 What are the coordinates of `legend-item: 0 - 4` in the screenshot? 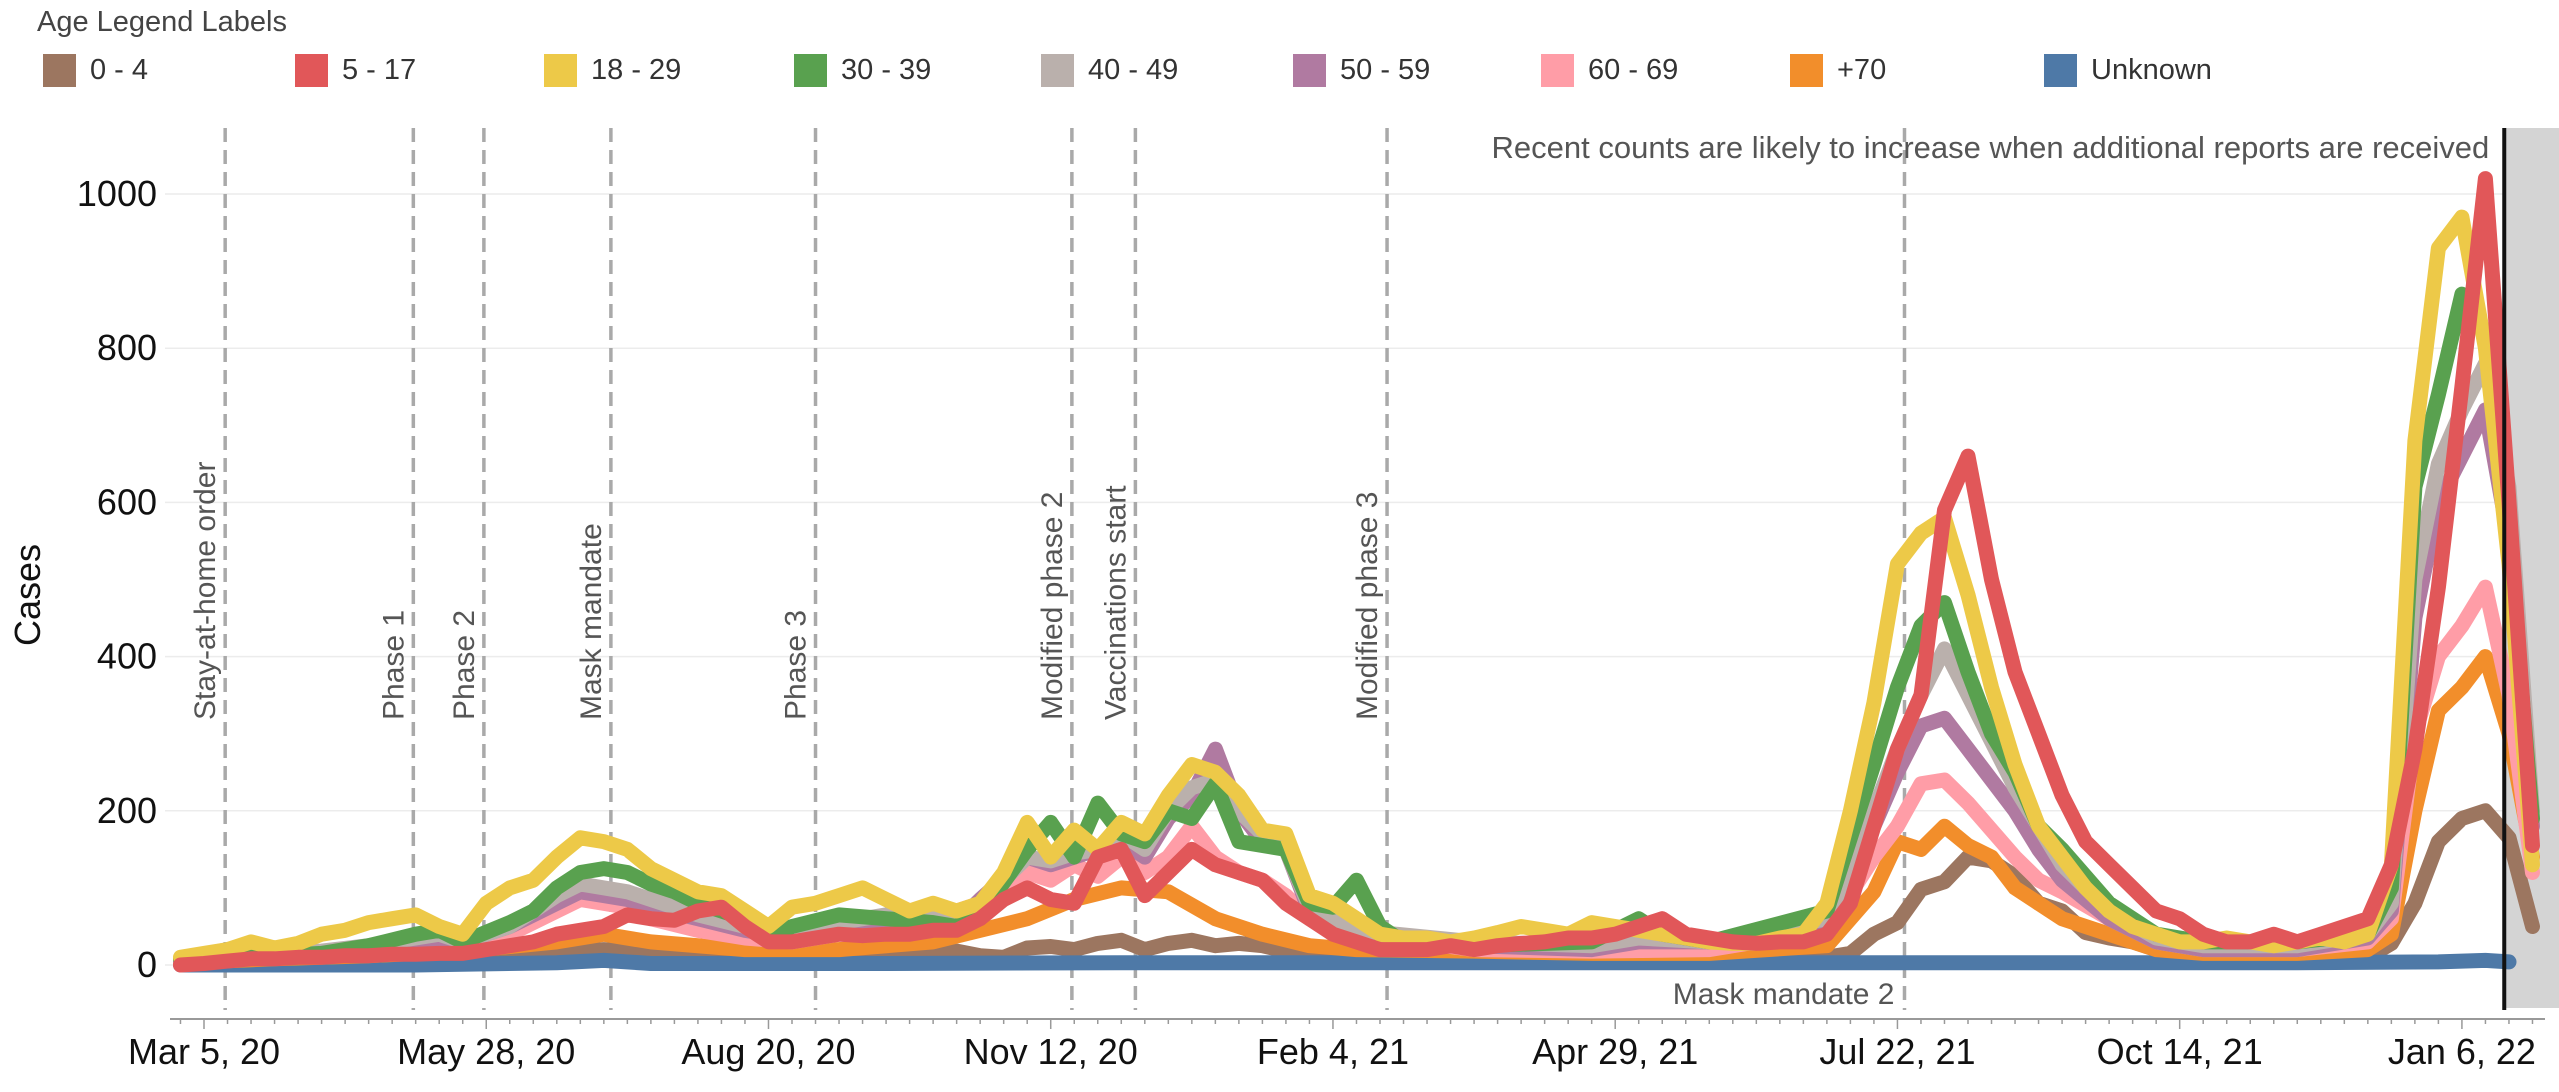 It's located at (95, 70).